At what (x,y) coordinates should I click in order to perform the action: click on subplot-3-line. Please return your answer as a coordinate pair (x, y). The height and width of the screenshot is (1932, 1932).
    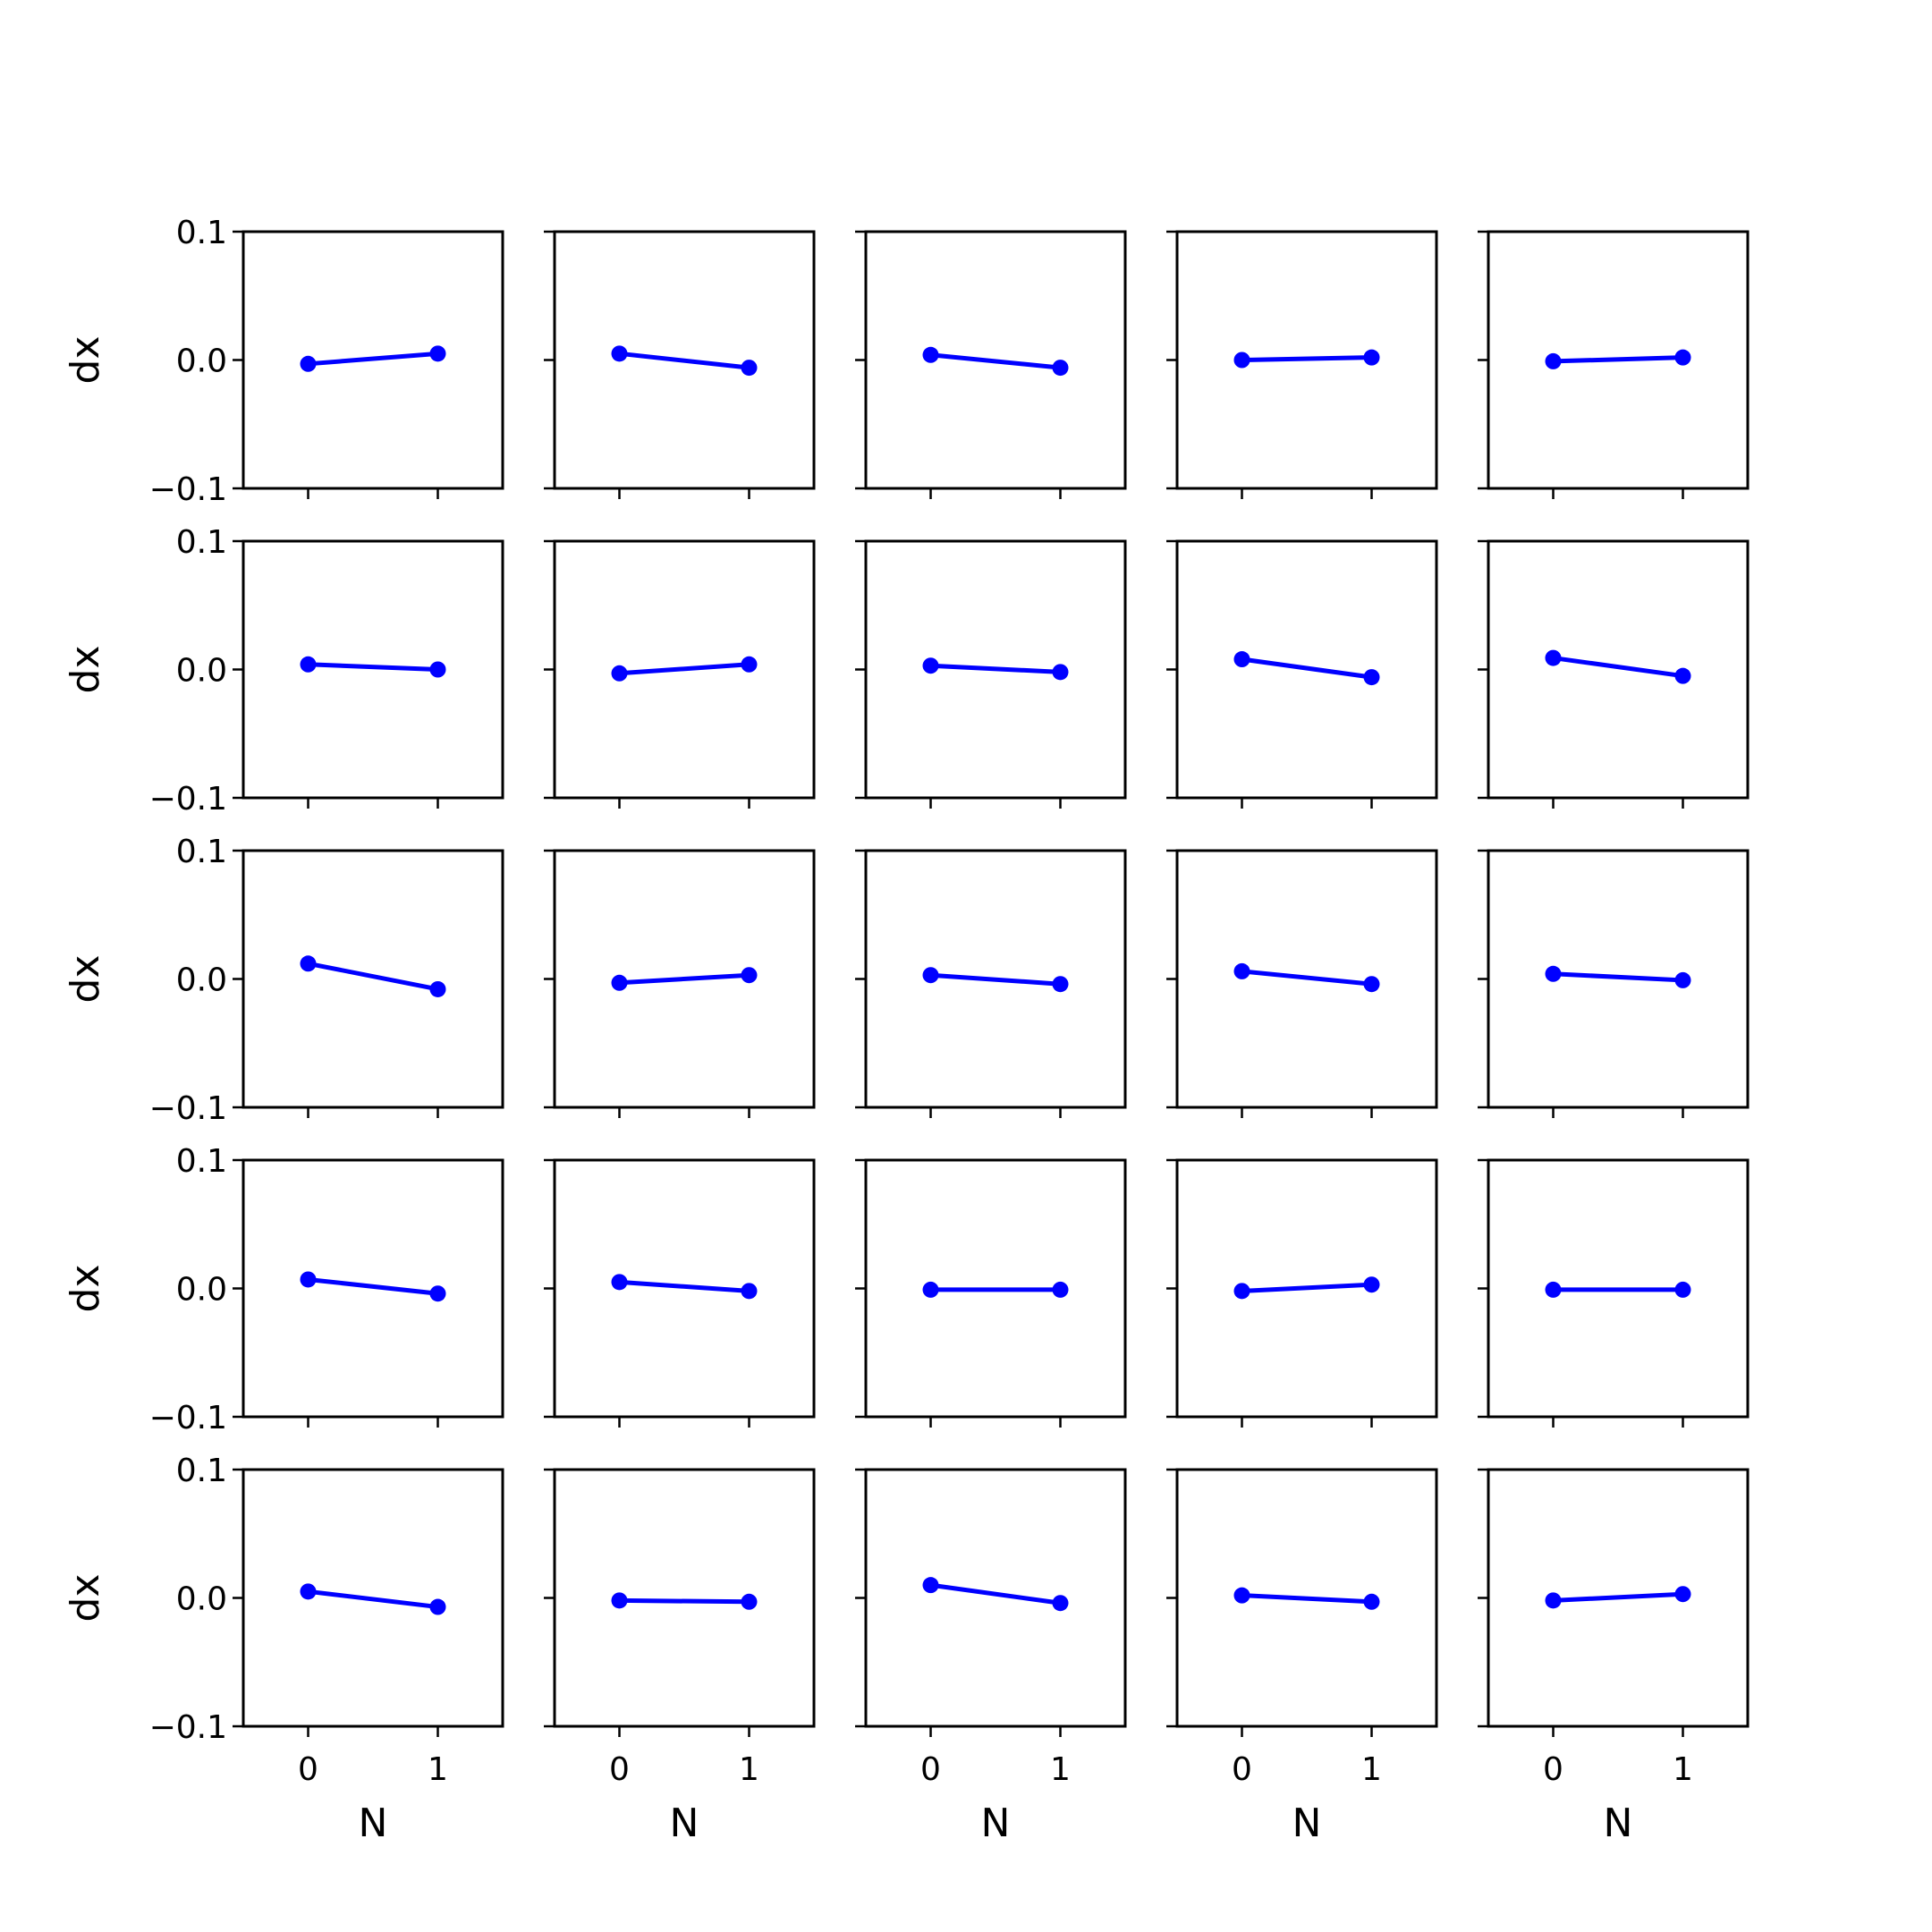
    Looking at the image, I should click on (1306, 358).